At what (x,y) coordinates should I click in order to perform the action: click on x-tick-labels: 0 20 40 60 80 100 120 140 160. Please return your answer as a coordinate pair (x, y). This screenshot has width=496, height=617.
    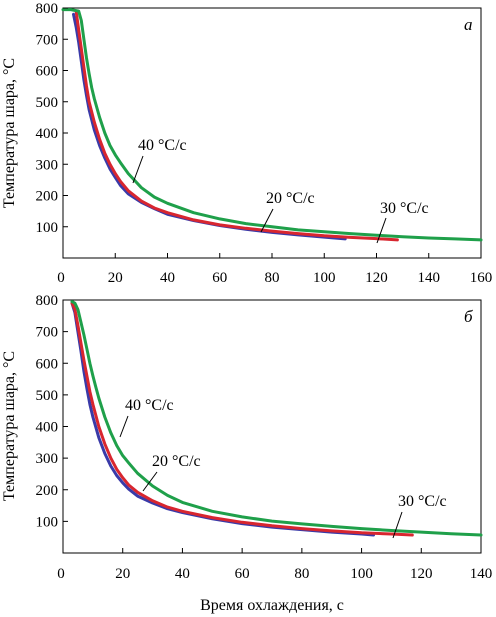
    Looking at the image, I should click on (274, 269).